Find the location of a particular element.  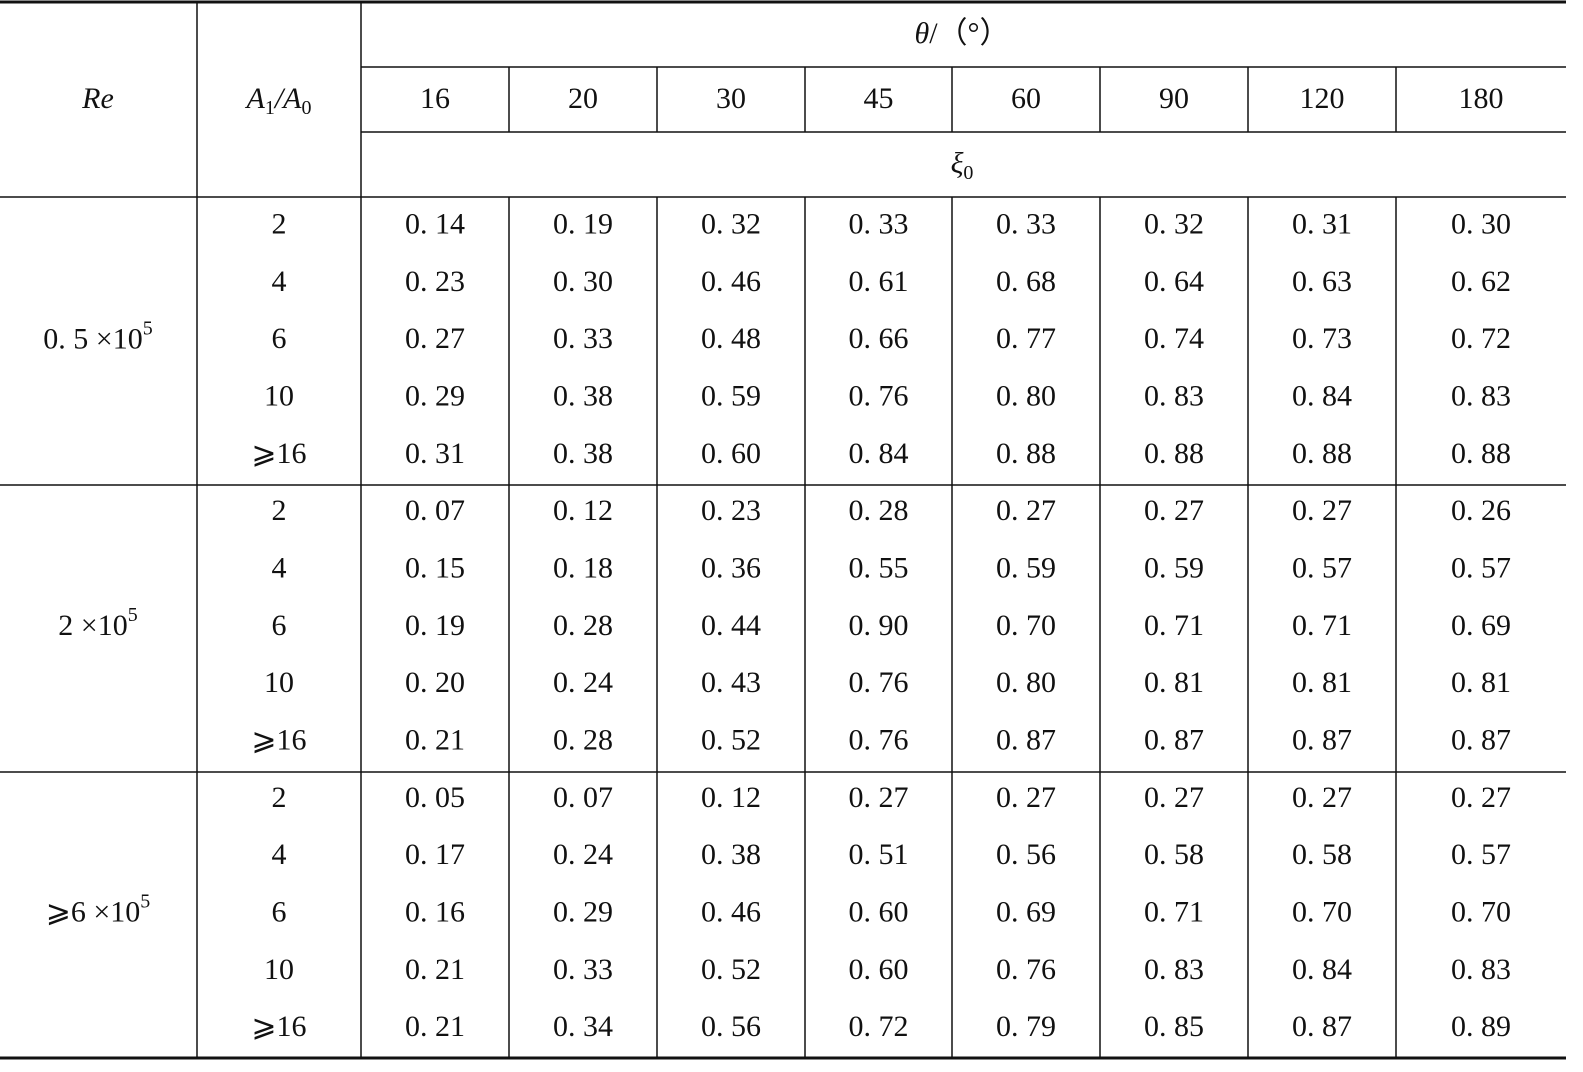

re-base: ⩾6 ×10 is located at coordinates (93, 912).